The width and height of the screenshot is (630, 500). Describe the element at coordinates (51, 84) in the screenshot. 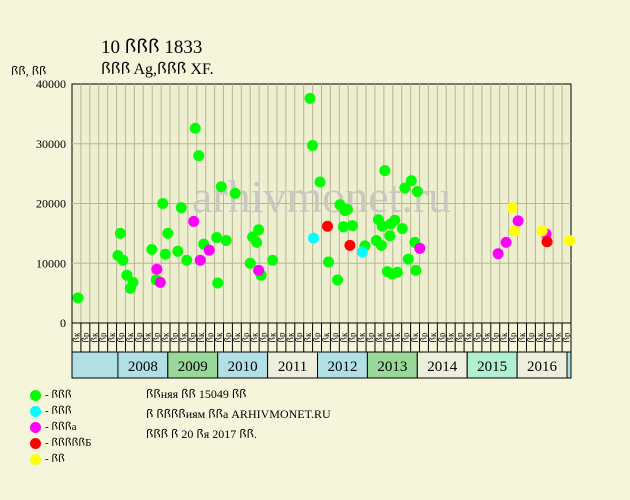

I see `y-tick-label: 40000` at that location.